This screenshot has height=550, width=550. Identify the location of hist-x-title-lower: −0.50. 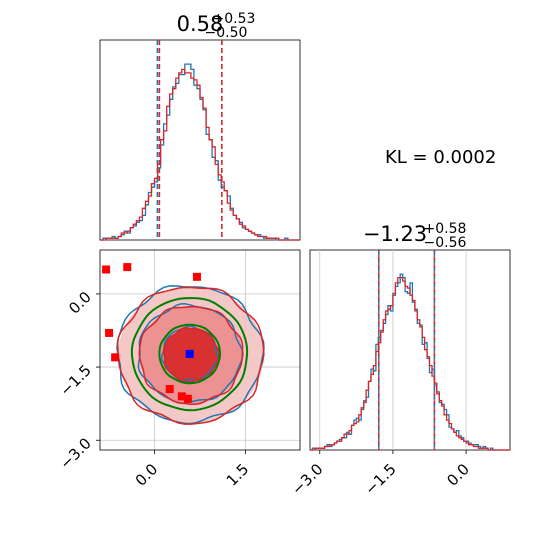
(226, 33).